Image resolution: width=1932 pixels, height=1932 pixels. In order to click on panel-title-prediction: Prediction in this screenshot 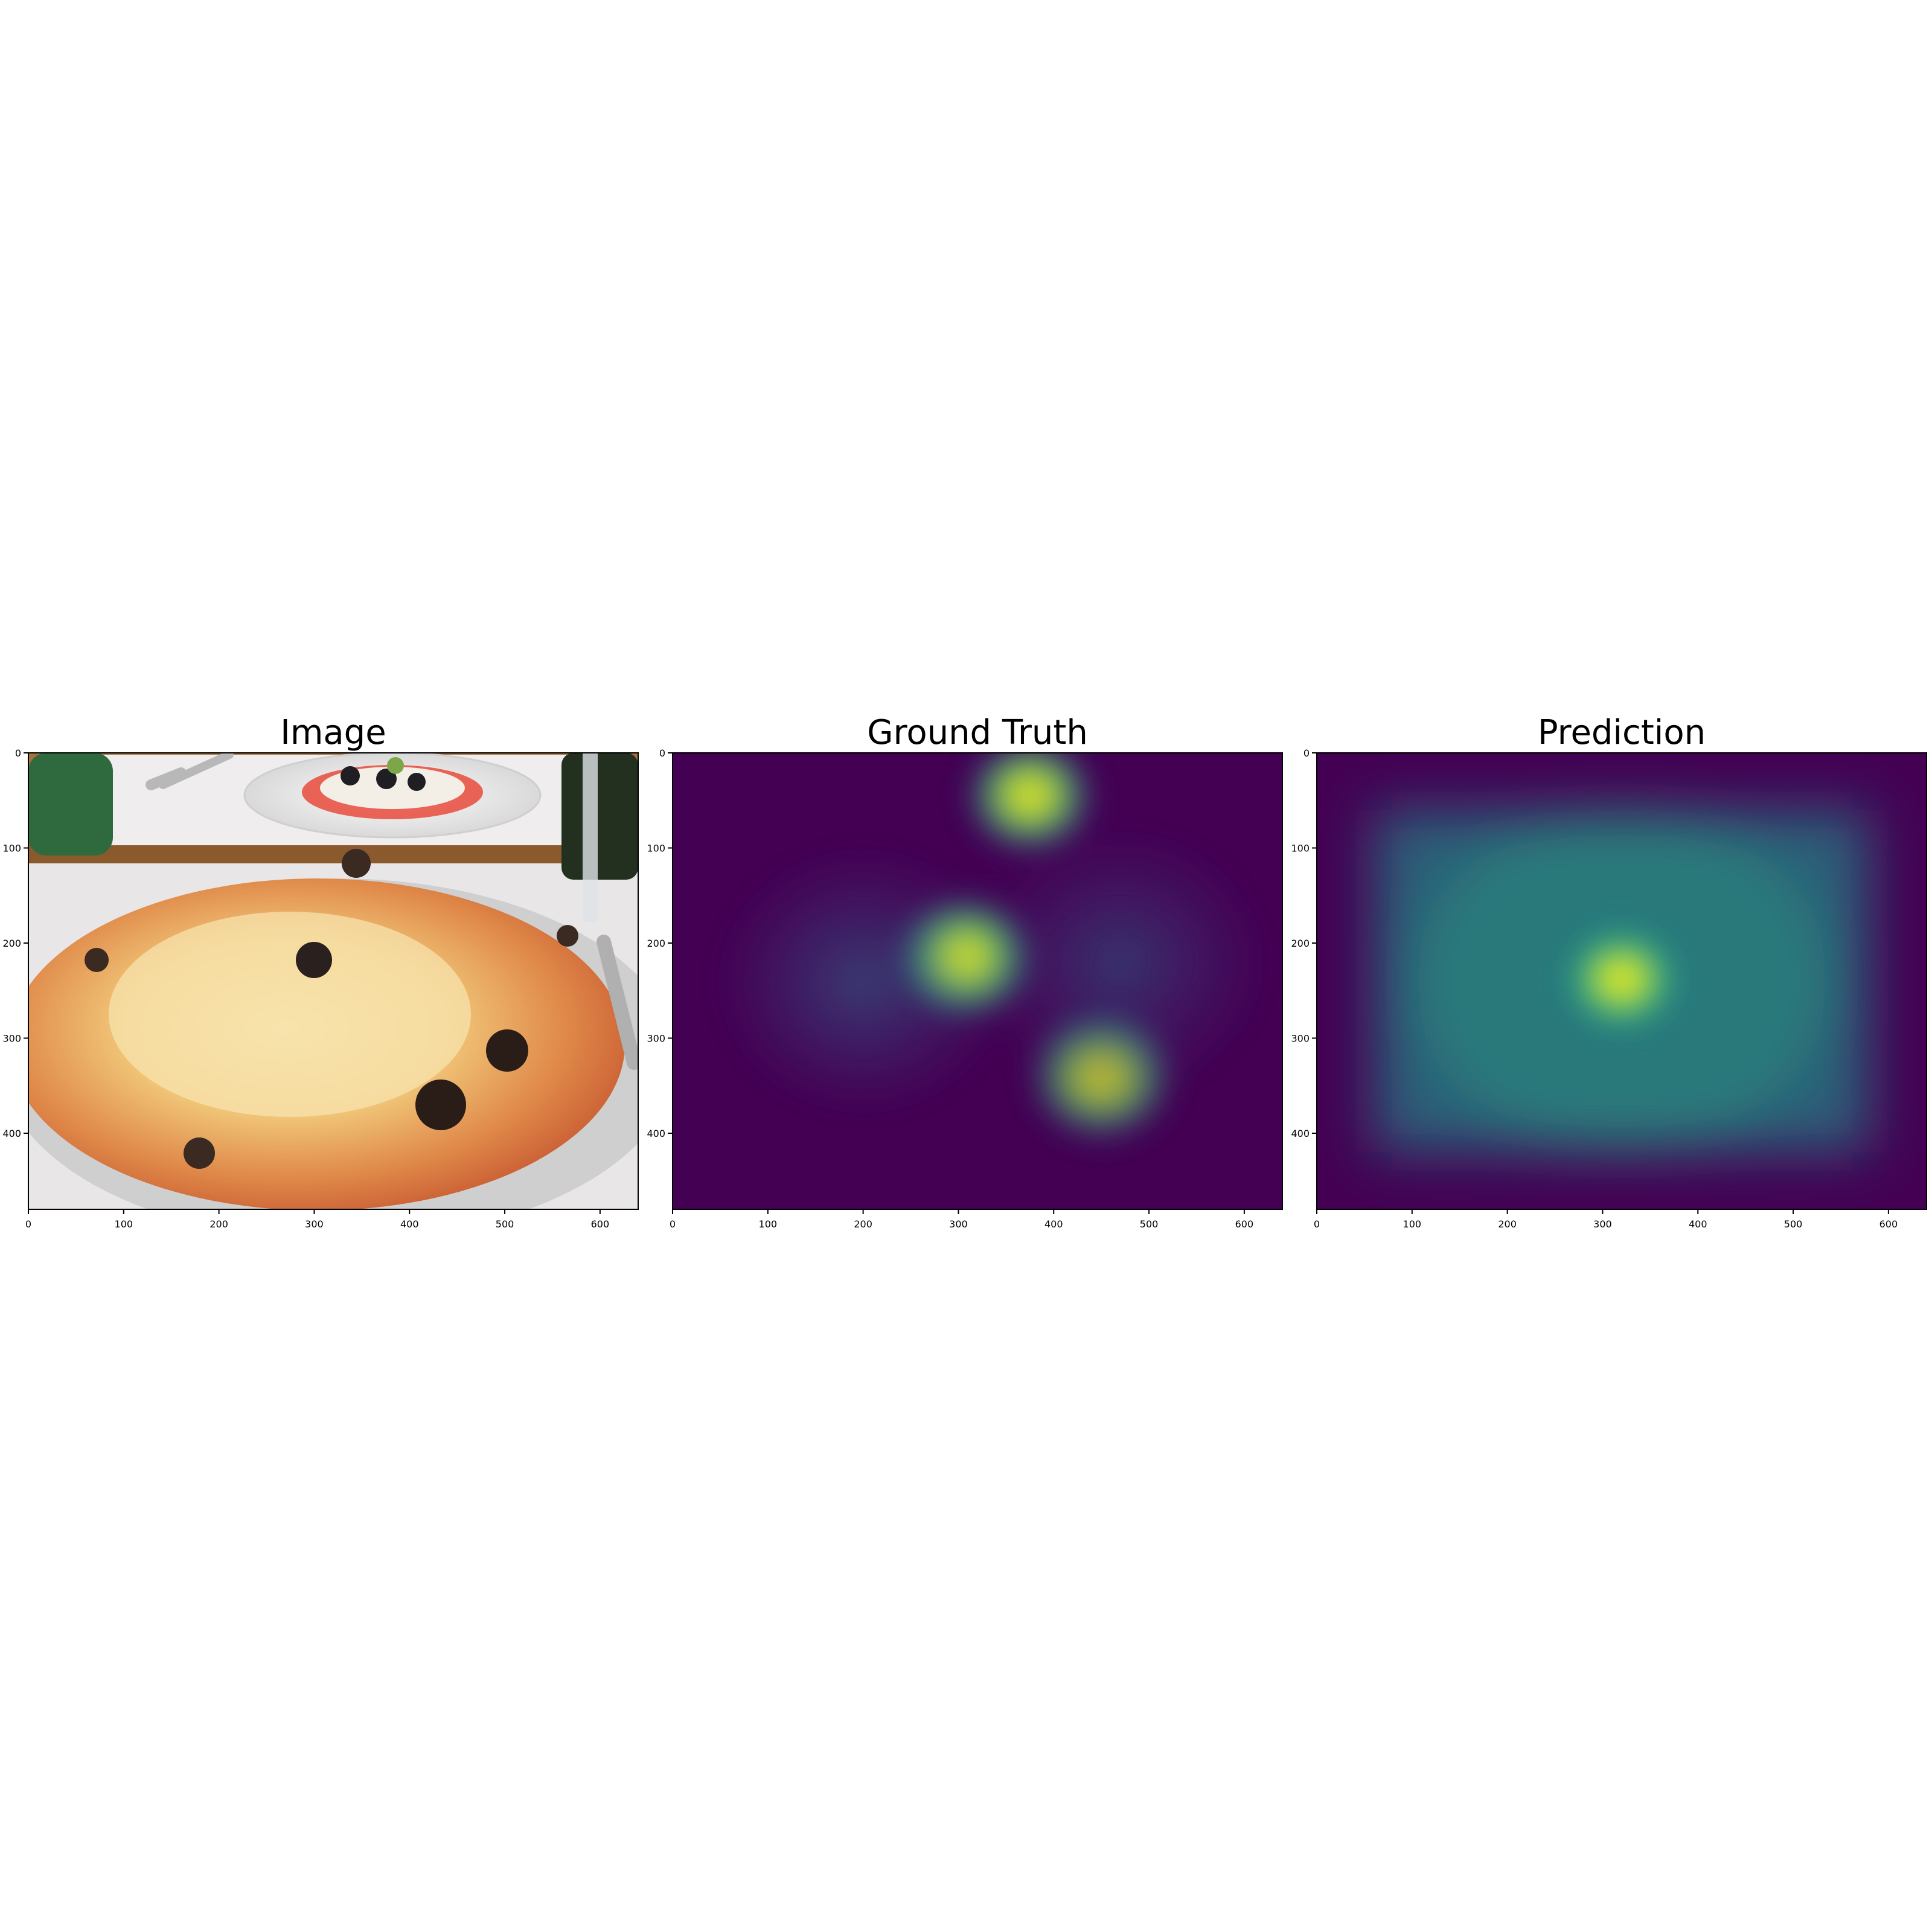, I will do `click(1622, 733)`.